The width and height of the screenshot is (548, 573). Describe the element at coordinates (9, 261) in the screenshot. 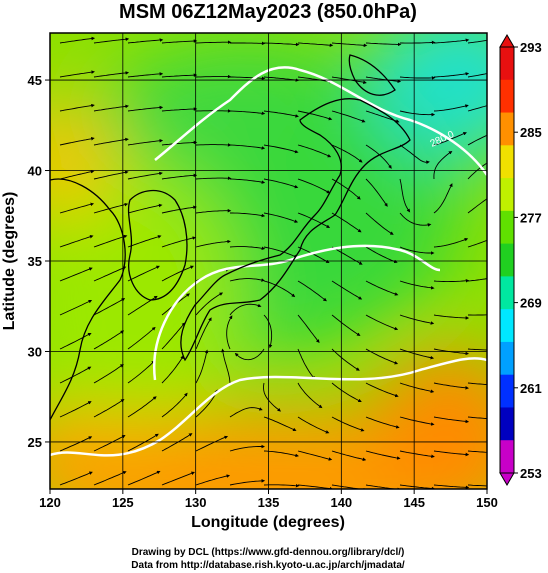

I see `y-axis-label: Latitude (degrees)` at that location.